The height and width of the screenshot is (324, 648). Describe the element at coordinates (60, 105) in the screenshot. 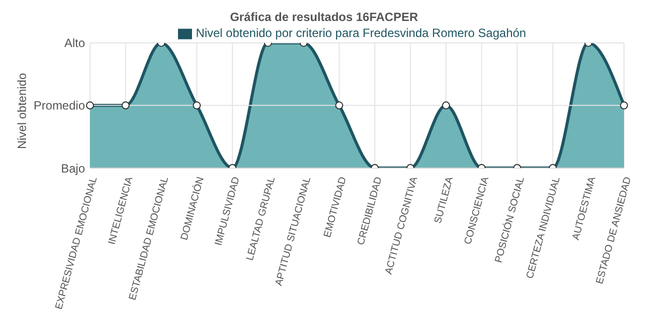

I see `text: Promedio` at that location.